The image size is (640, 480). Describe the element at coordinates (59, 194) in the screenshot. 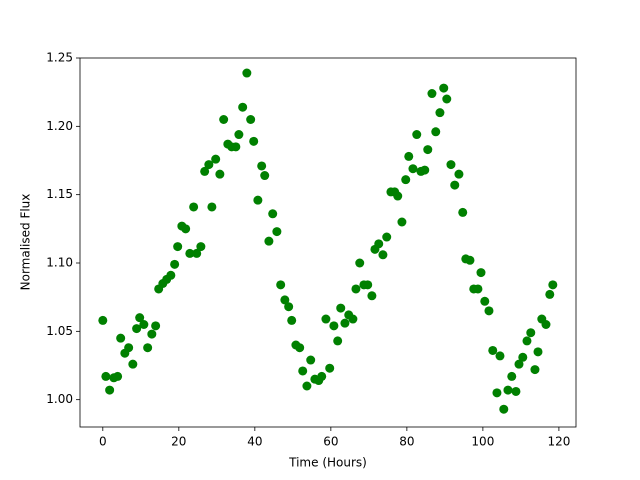

I see `y-tick-label: 1.15` at that location.